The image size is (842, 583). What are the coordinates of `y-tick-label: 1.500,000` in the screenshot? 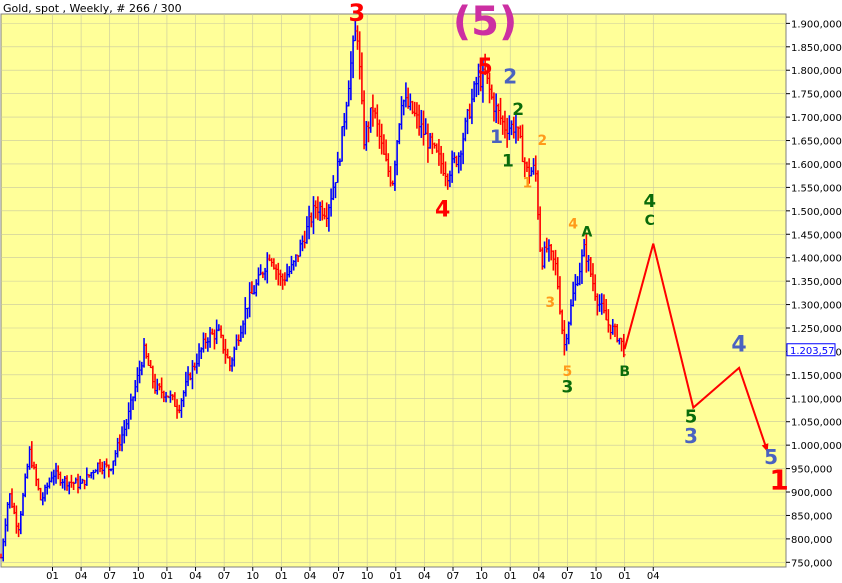 It's located at (816, 212).